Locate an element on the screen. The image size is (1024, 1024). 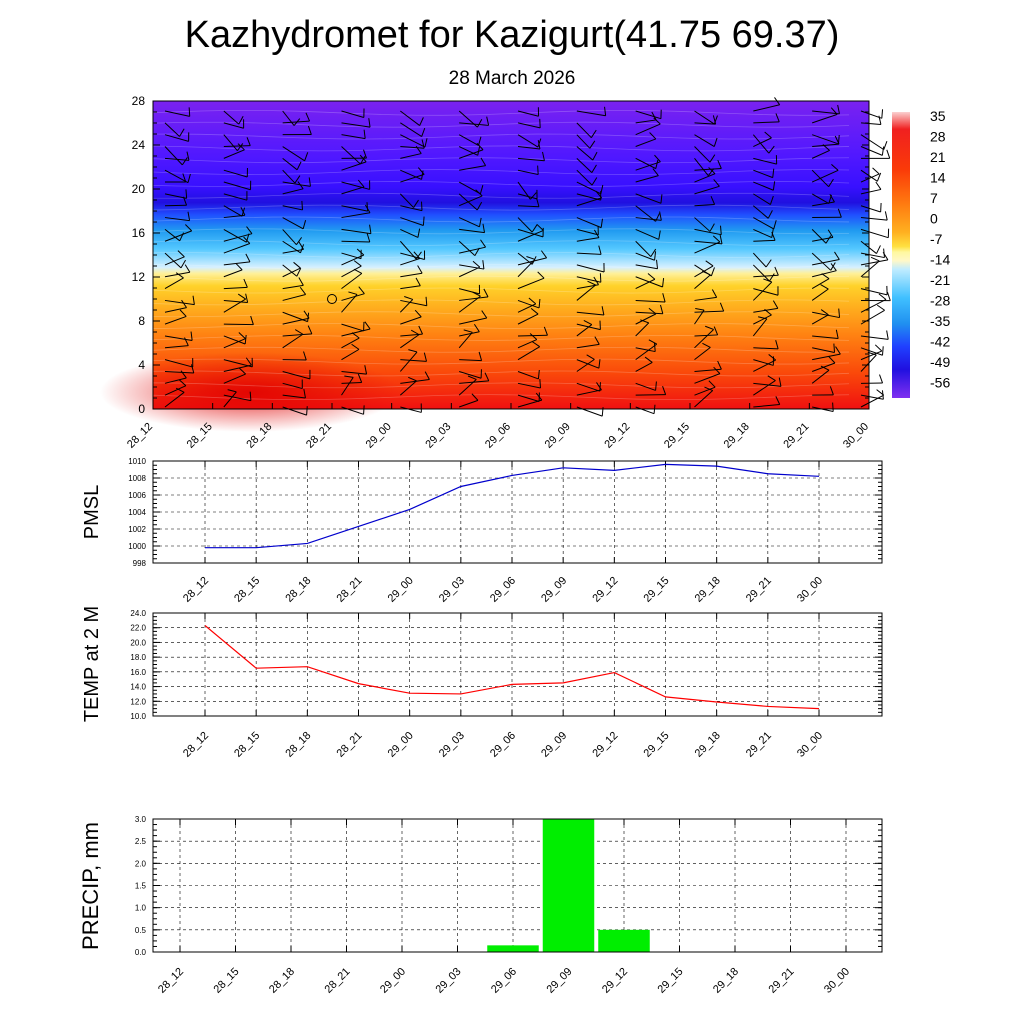
axis-ylabel: PMSL is located at coordinates (92, 512).